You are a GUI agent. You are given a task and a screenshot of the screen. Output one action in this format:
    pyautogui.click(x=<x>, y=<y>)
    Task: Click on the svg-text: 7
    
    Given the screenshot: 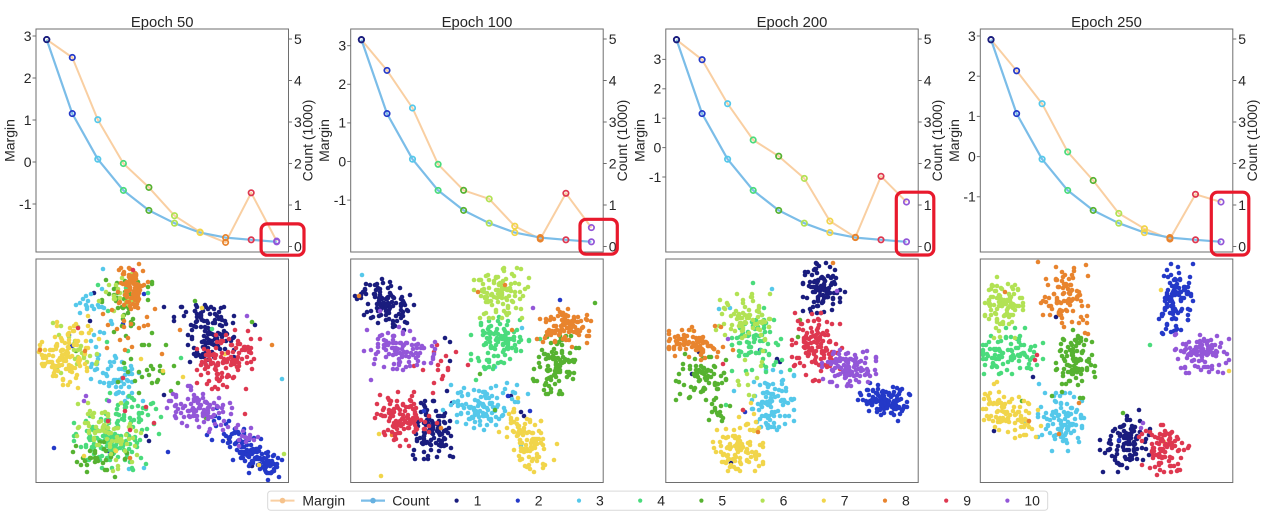 What is the action you would take?
    pyautogui.click(x=845, y=500)
    